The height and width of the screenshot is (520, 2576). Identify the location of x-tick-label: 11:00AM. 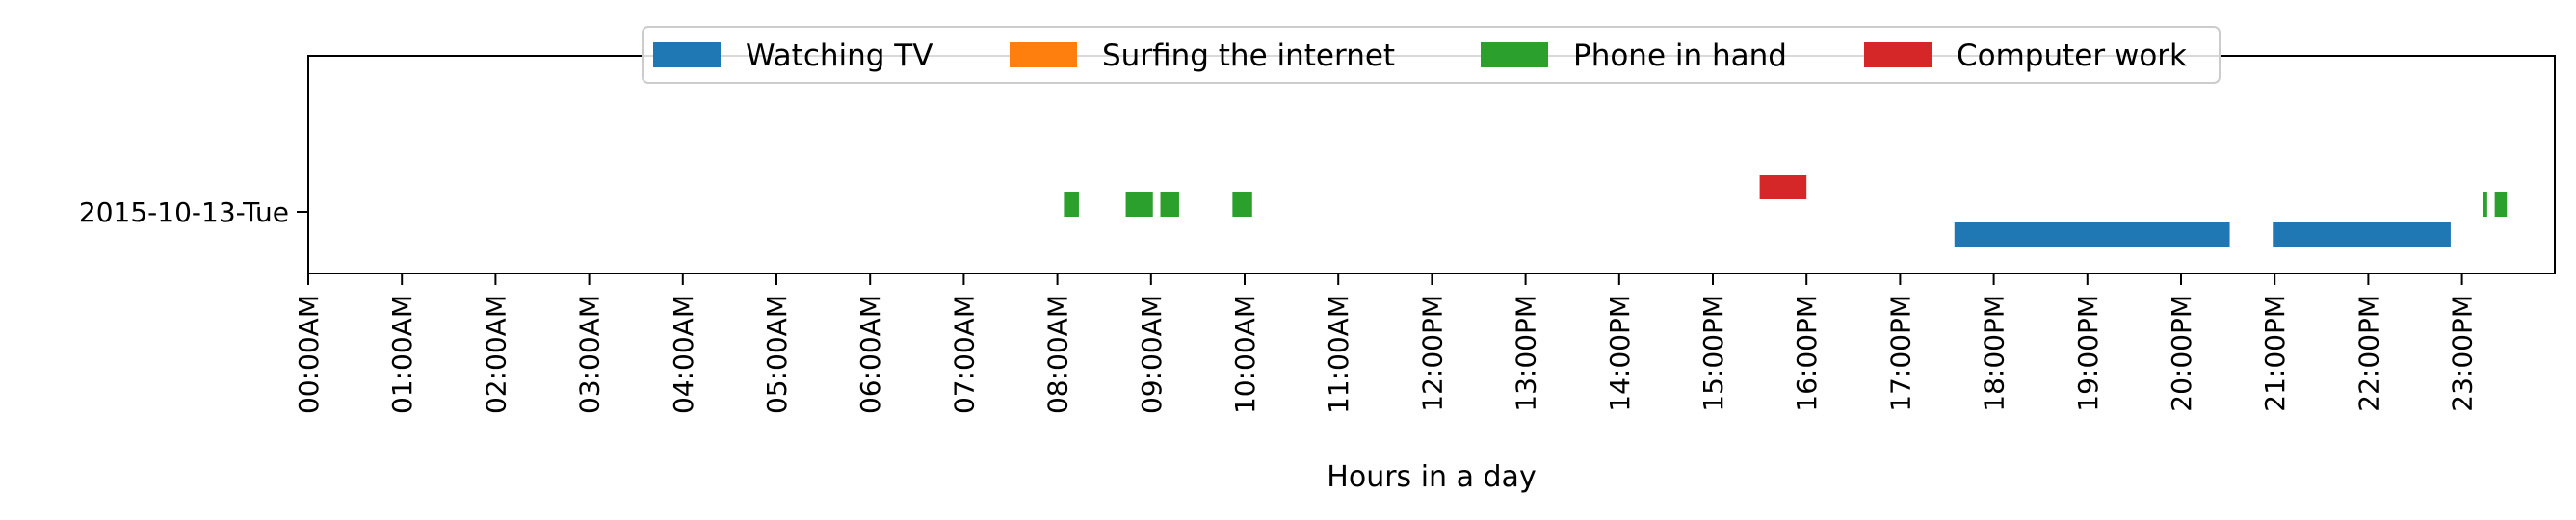
(1338, 354).